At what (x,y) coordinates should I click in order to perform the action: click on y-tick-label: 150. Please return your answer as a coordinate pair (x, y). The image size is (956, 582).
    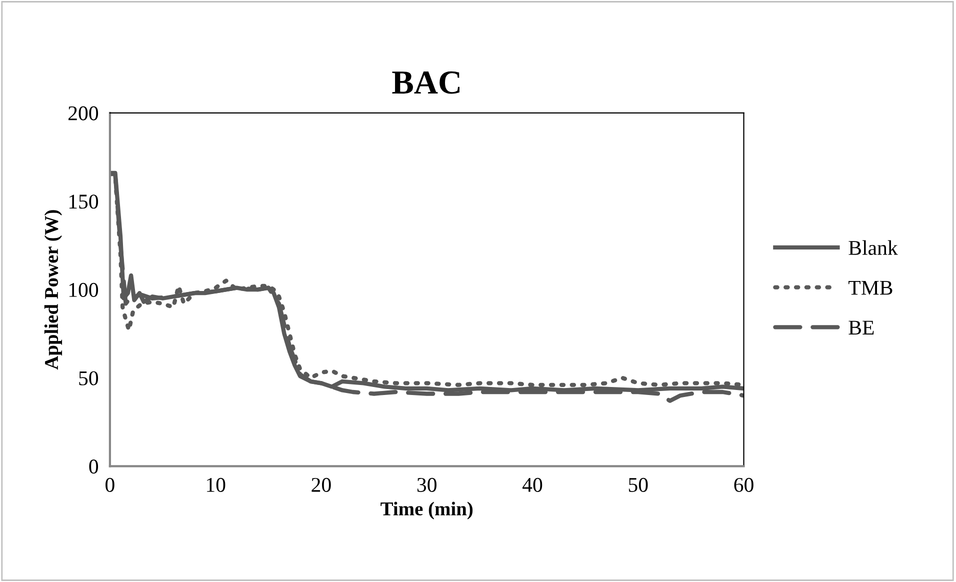
    Looking at the image, I should click on (83, 201).